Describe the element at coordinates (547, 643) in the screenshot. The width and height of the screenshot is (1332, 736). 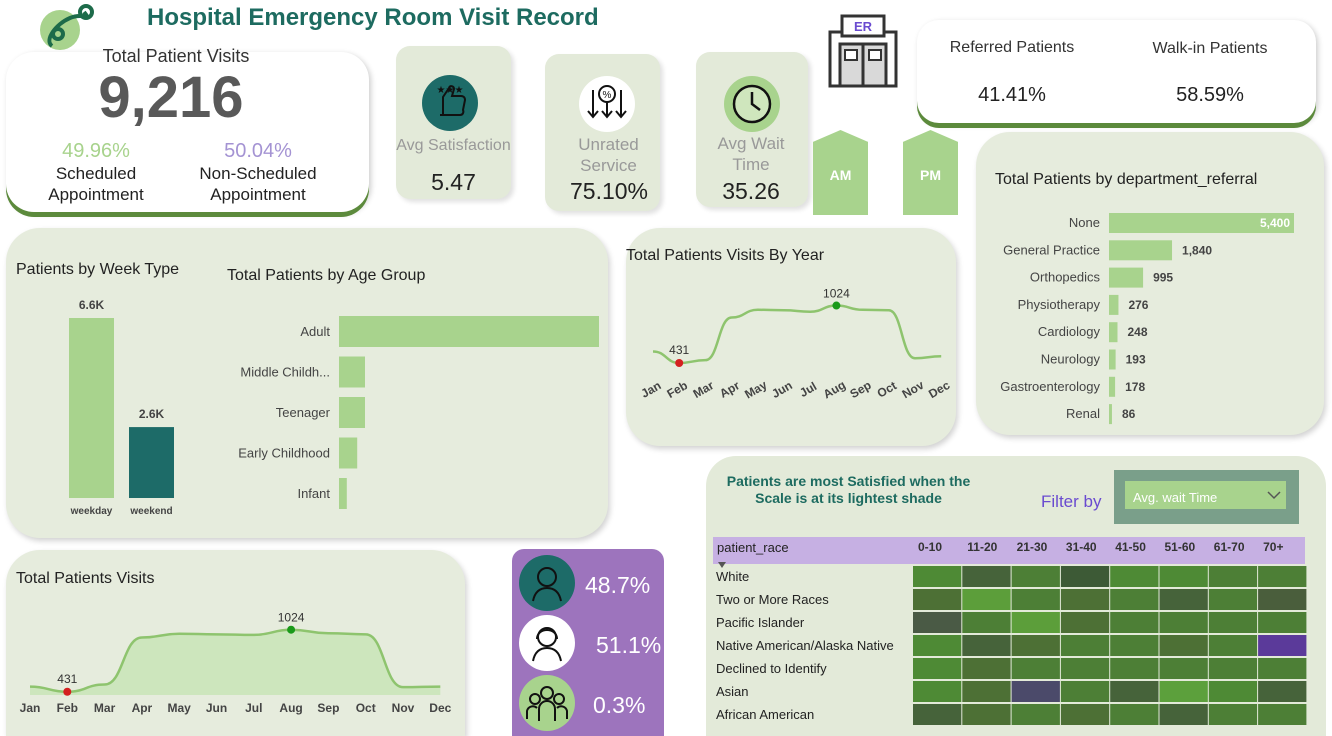
I see `female-avatar-icon` at that location.